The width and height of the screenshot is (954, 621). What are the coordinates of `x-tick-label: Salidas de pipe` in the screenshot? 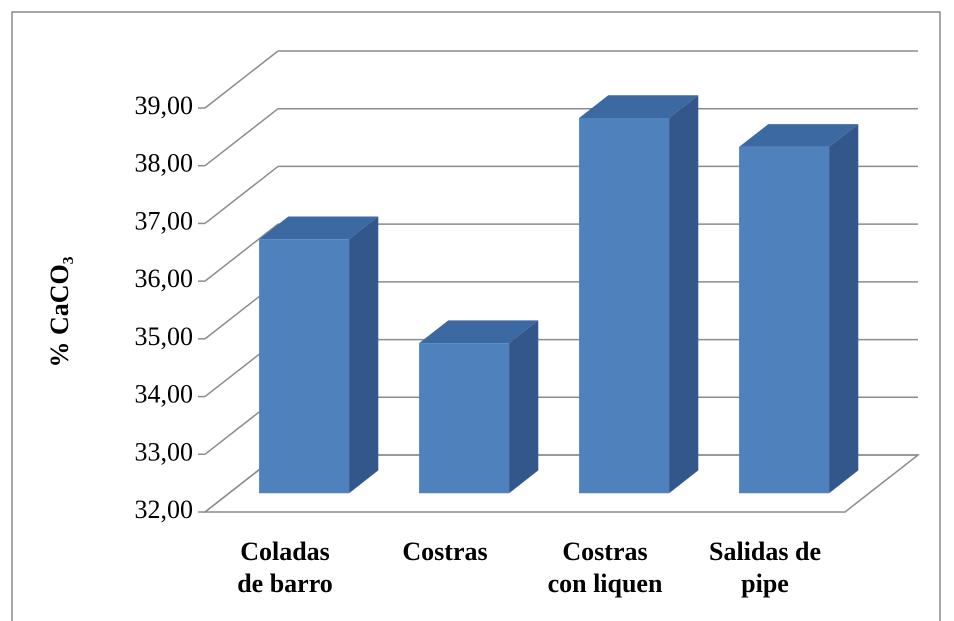 It's located at (765, 567).